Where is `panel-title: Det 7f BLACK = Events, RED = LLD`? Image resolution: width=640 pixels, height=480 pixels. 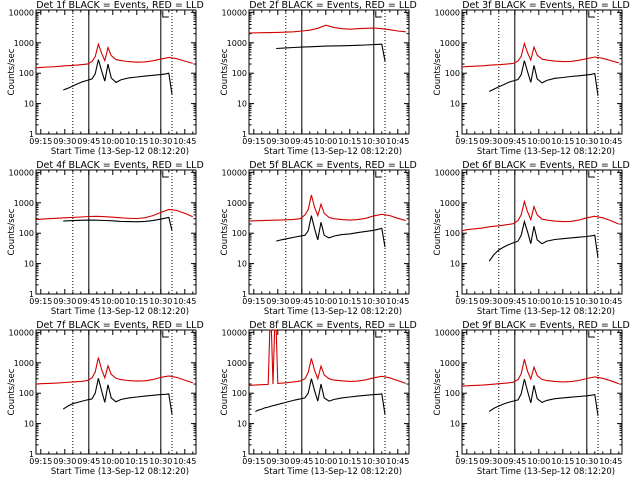
panel-title: Det 7f BLACK = Events, RED = LLD is located at coordinates (120, 325).